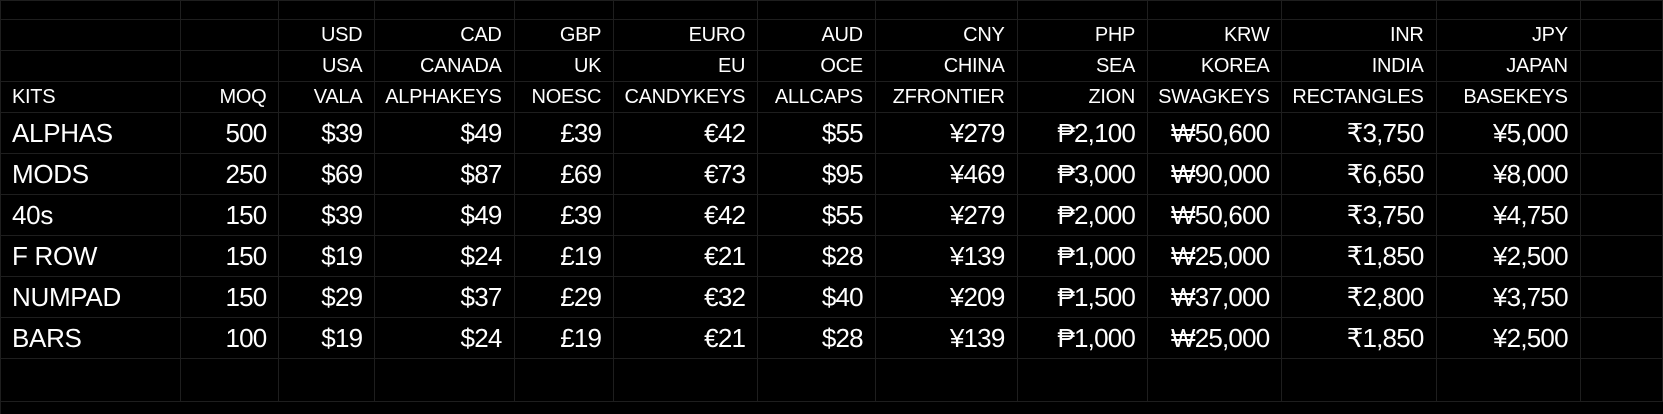 The height and width of the screenshot is (414, 1663). I want to click on table-cell: 500, so click(229, 133).